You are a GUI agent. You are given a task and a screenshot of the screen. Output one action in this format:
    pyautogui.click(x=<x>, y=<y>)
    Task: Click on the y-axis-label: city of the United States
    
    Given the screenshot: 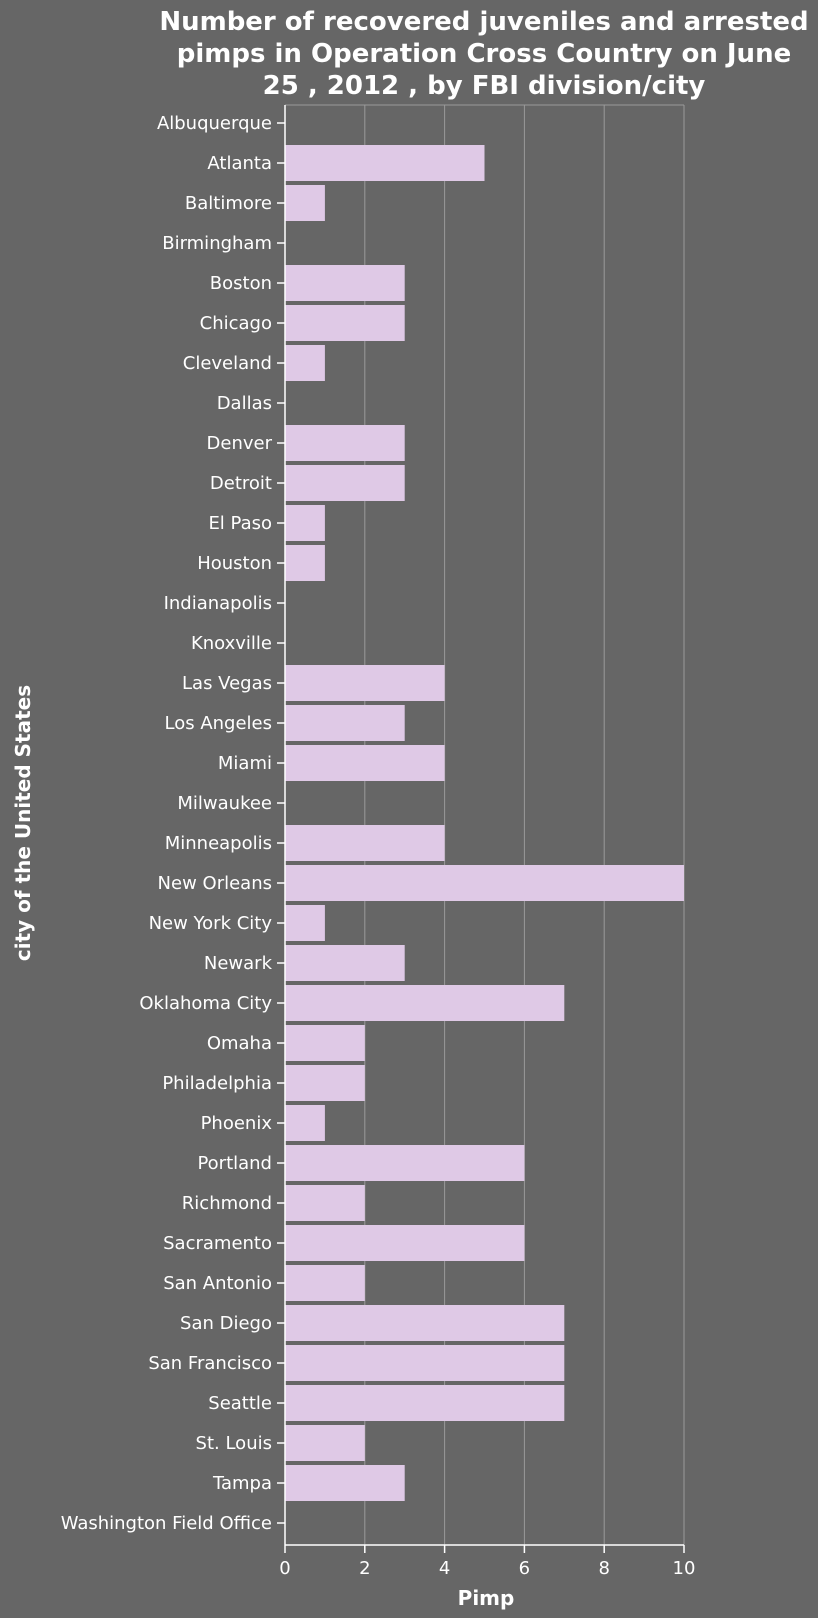 What is the action you would take?
    pyautogui.click(x=23, y=823)
    